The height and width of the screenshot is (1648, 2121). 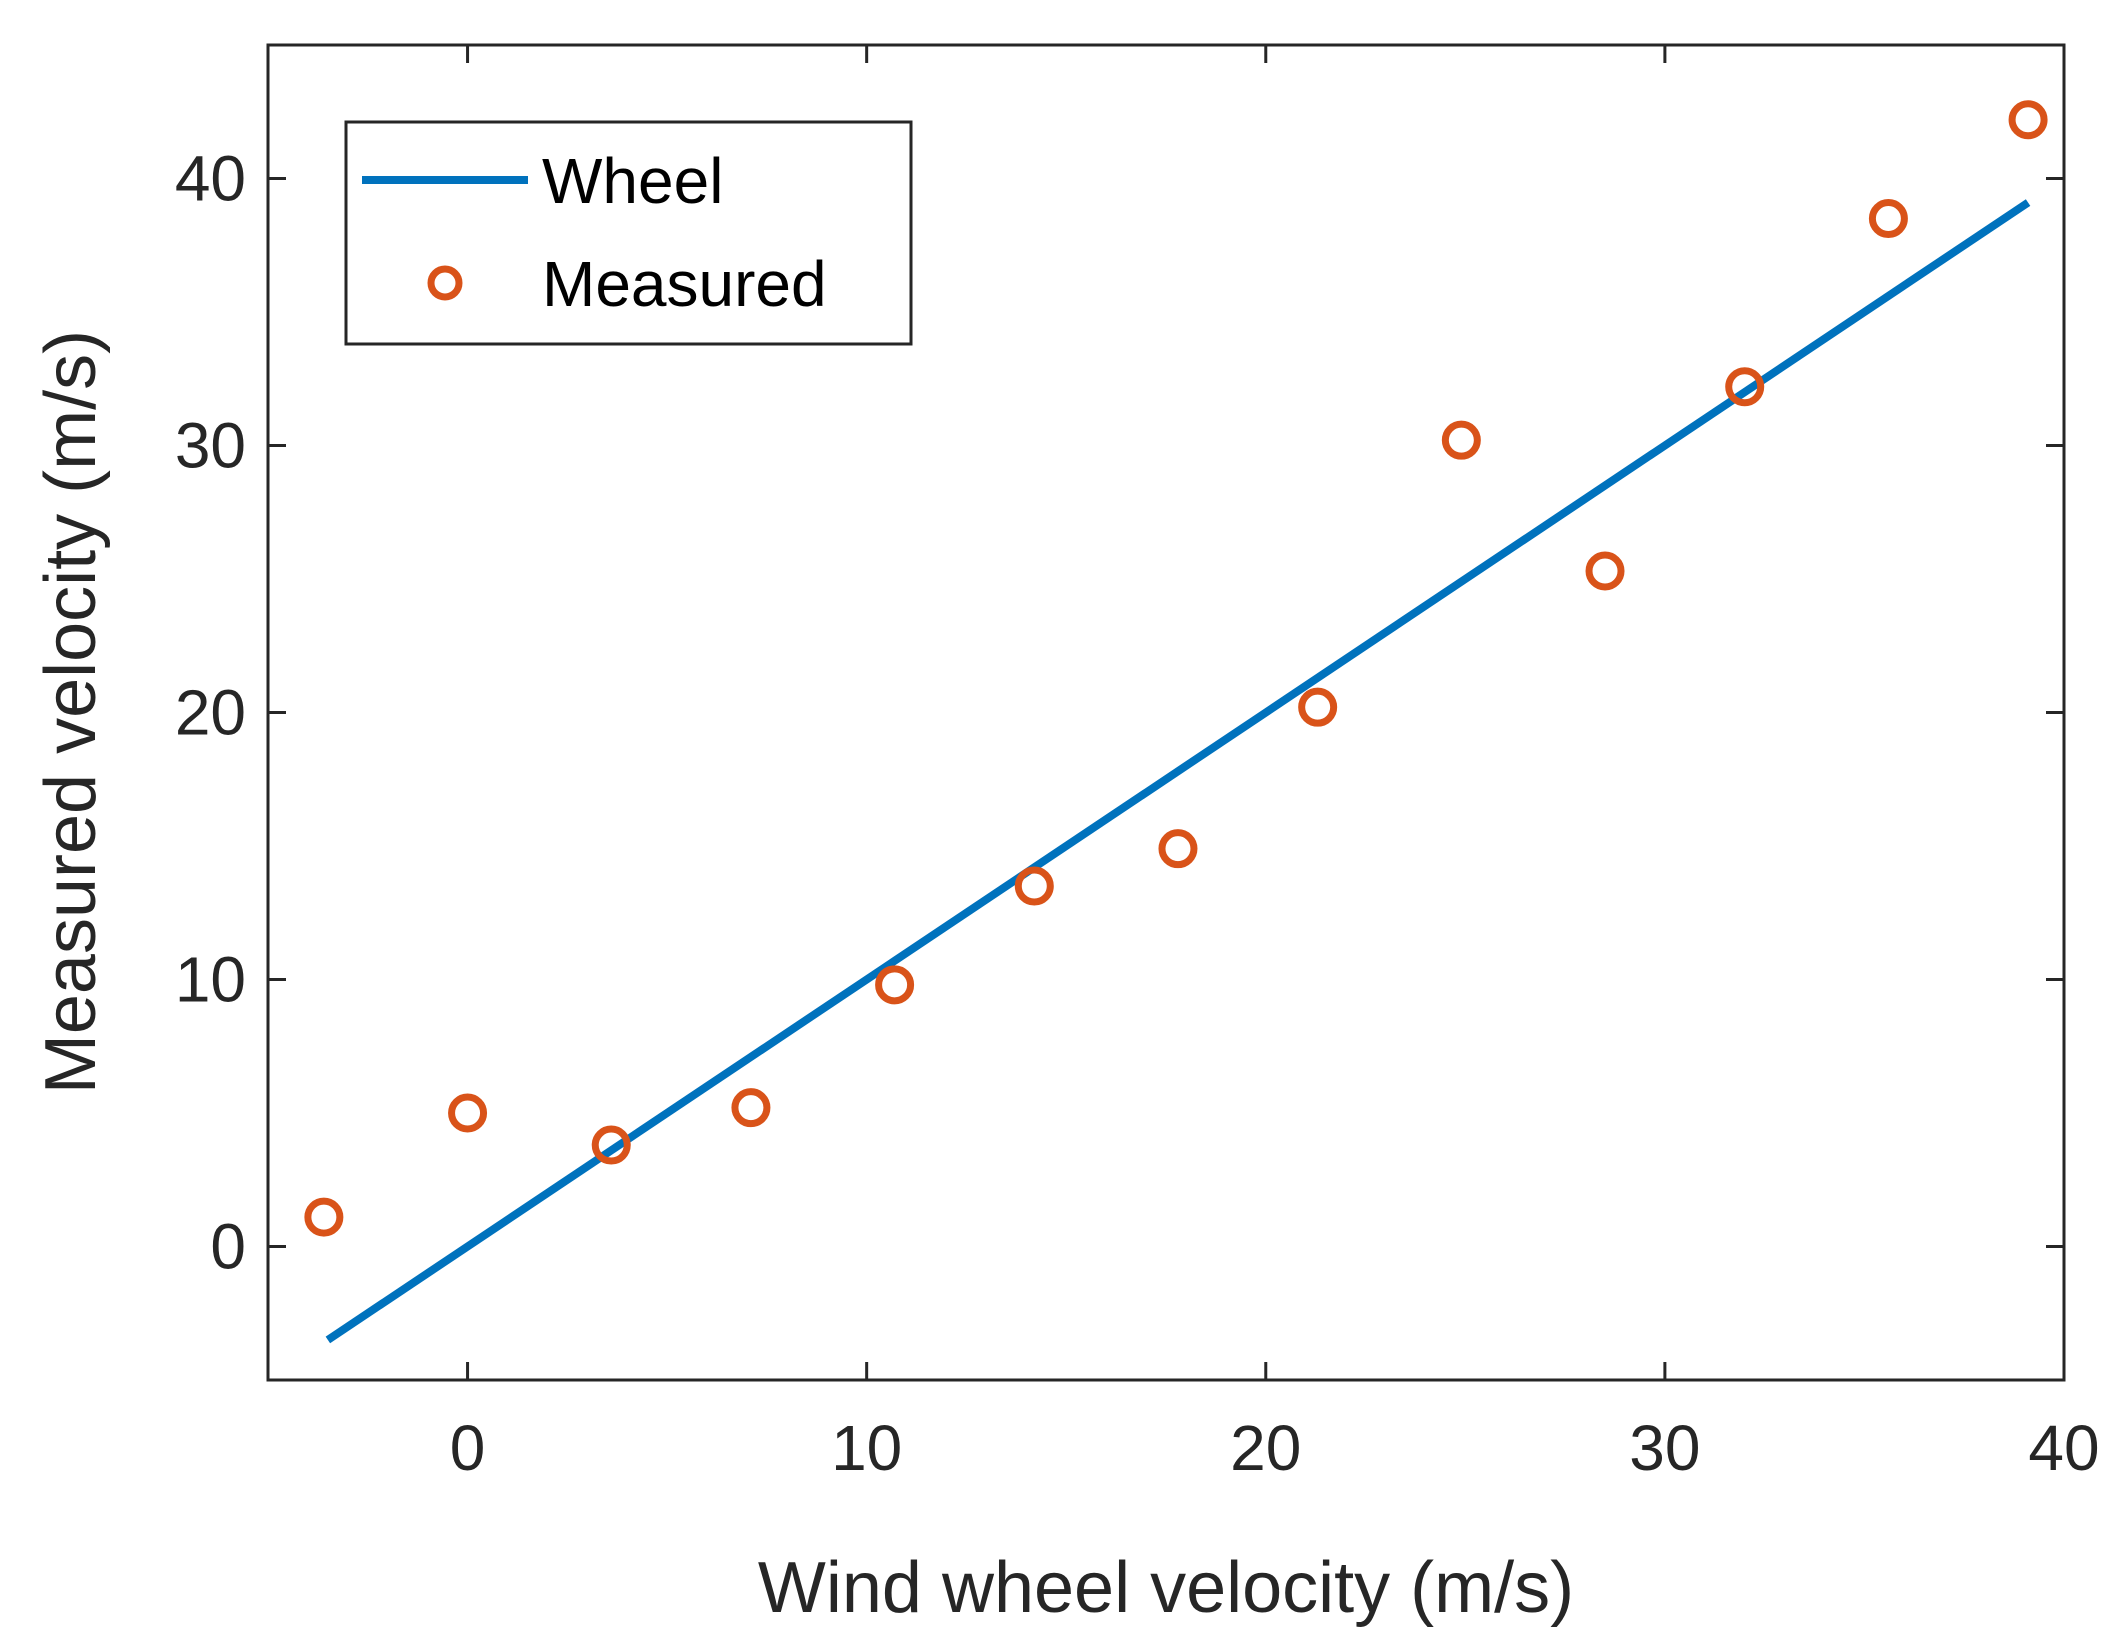 I want to click on y-tick-label: 40, so click(x=210, y=179).